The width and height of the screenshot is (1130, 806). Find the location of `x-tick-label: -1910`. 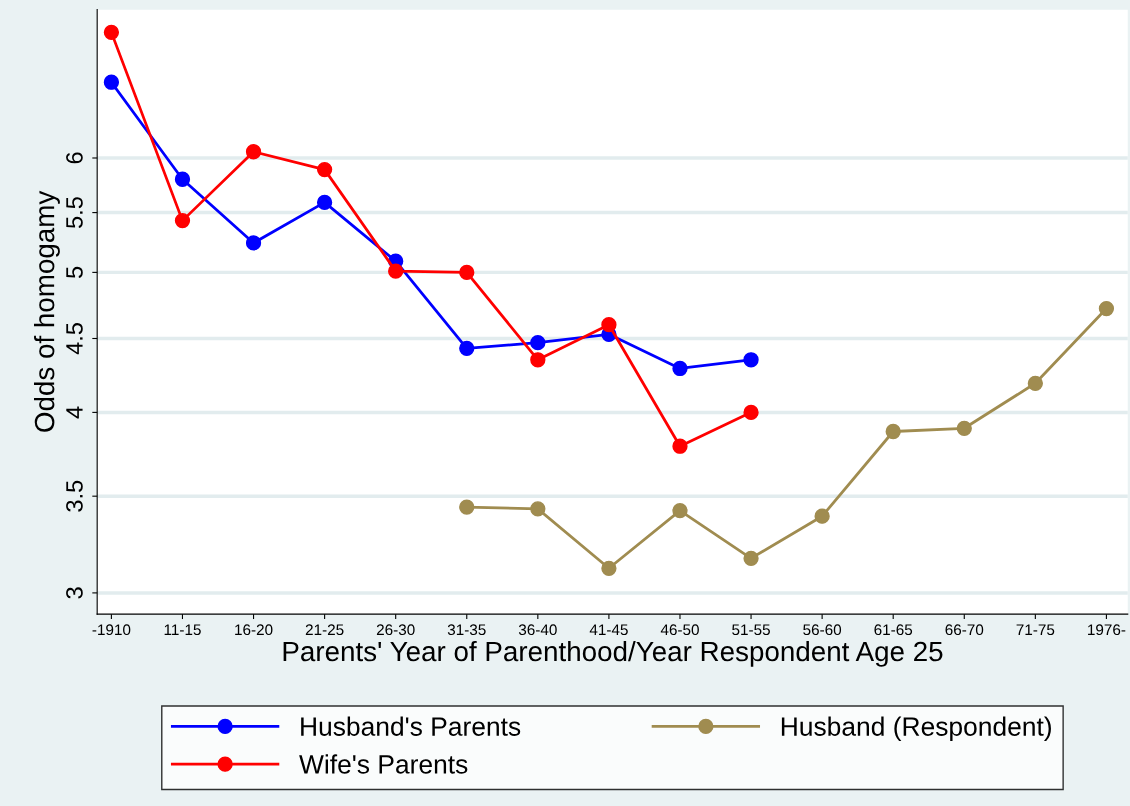

x-tick-label: -1910 is located at coordinates (111, 630).